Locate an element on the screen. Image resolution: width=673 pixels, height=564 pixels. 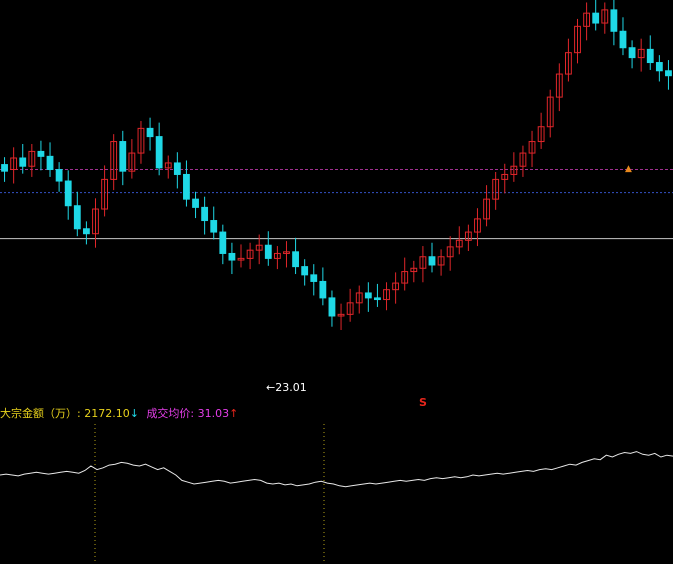
average-price-label: 成交均价: is located at coordinates (170, 413).